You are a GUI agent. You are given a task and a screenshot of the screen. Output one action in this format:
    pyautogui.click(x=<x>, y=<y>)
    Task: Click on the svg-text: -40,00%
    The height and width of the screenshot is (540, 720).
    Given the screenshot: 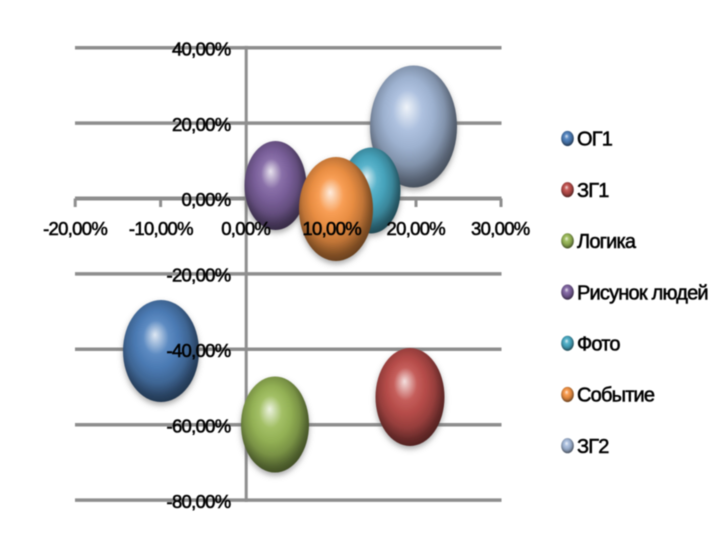 What is the action you would take?
    pyautogui.click(x=198, y=350)
    